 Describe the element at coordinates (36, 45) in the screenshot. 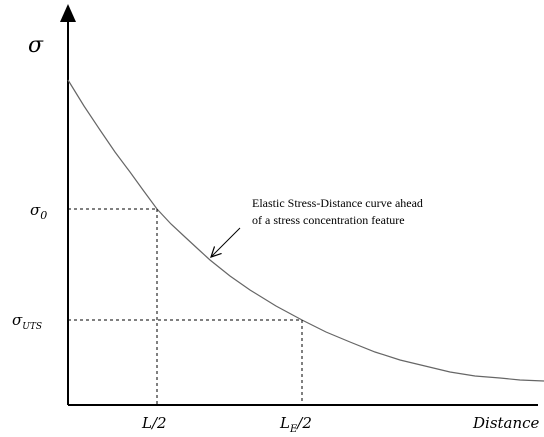

I see `y-axis-label: σ` at that location.